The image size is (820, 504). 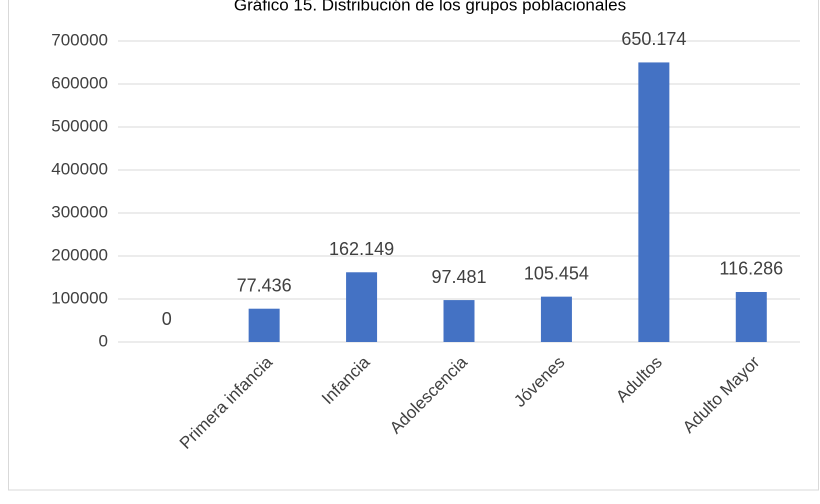 What do you see at coordinates (361, 249) in the screenshot?
I see `value-label: 162.149` at bounding box center [361, 249].